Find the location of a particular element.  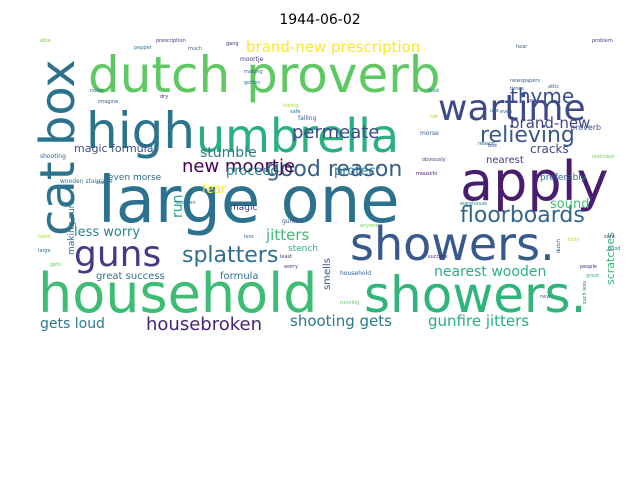

word-66: imagine is located at coordinates (108, 102).